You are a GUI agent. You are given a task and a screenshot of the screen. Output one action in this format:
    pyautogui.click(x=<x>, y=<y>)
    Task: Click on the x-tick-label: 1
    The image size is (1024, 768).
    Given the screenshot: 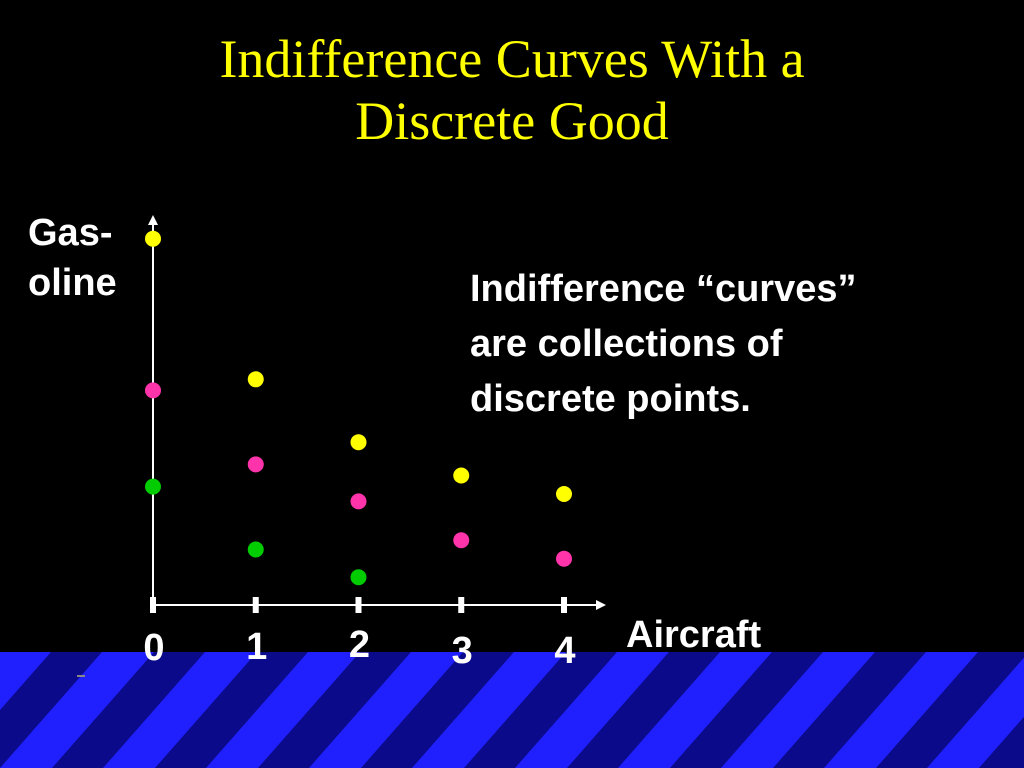 What is the action you would take?
    pyautogui.click(x=256, y=647)
    